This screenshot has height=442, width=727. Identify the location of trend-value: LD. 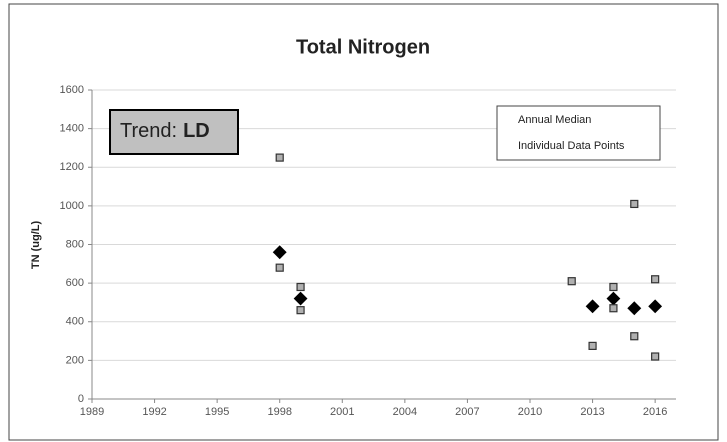
(196, 131).